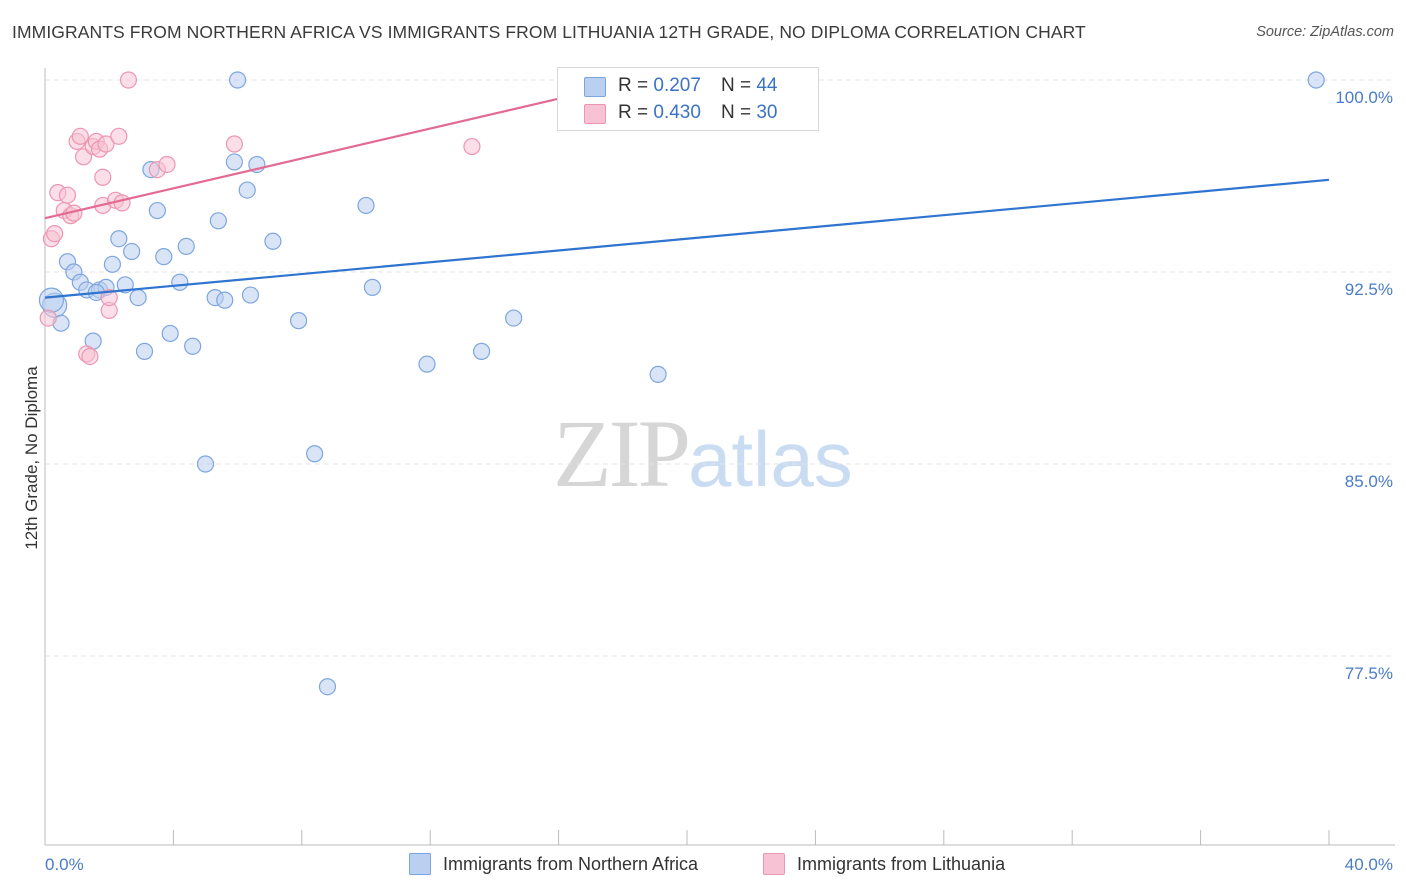  Describe the element at coordinates (1369, 673) in the screenshot. I see `y-tick-label: 77.5%` at that location.